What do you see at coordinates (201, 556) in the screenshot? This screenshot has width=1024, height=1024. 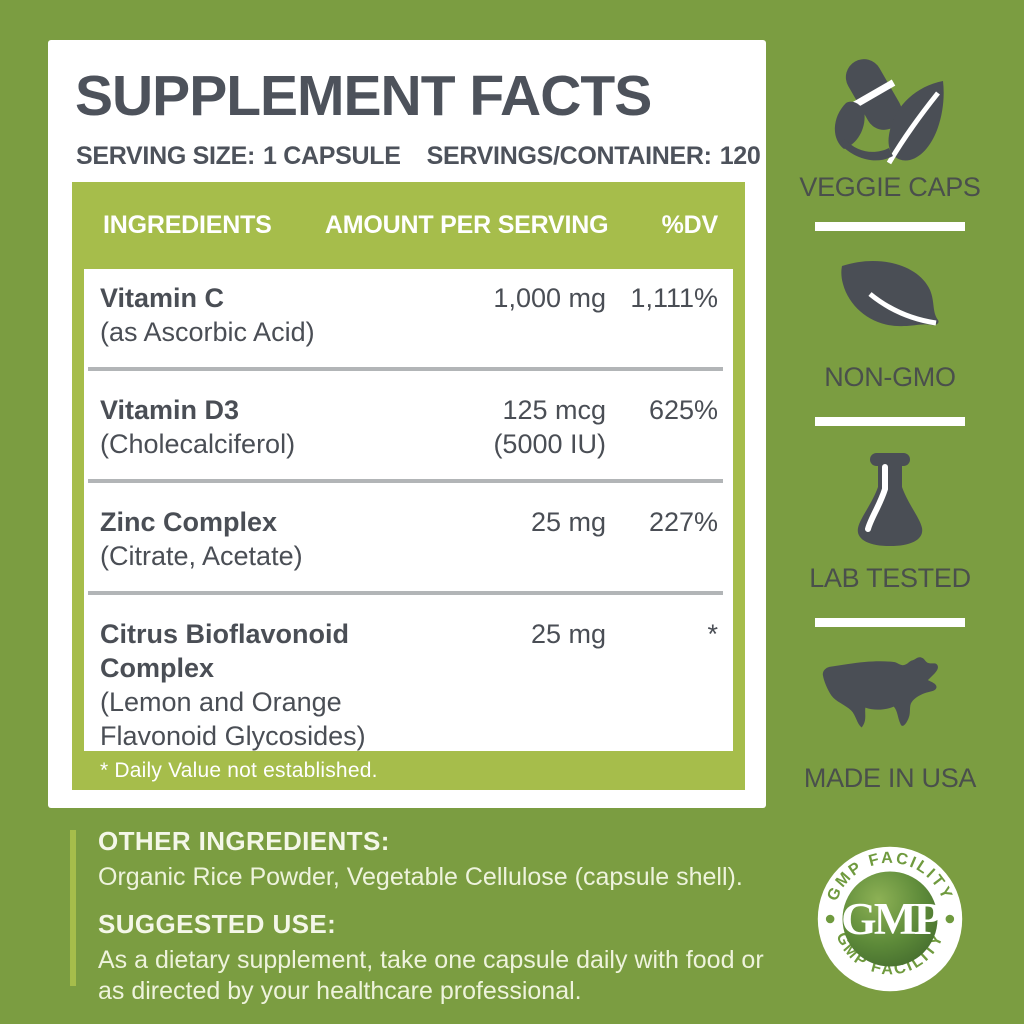 I see `ingredient-detail: (Citrate, Acetate)` at bounding box center [201, 556].